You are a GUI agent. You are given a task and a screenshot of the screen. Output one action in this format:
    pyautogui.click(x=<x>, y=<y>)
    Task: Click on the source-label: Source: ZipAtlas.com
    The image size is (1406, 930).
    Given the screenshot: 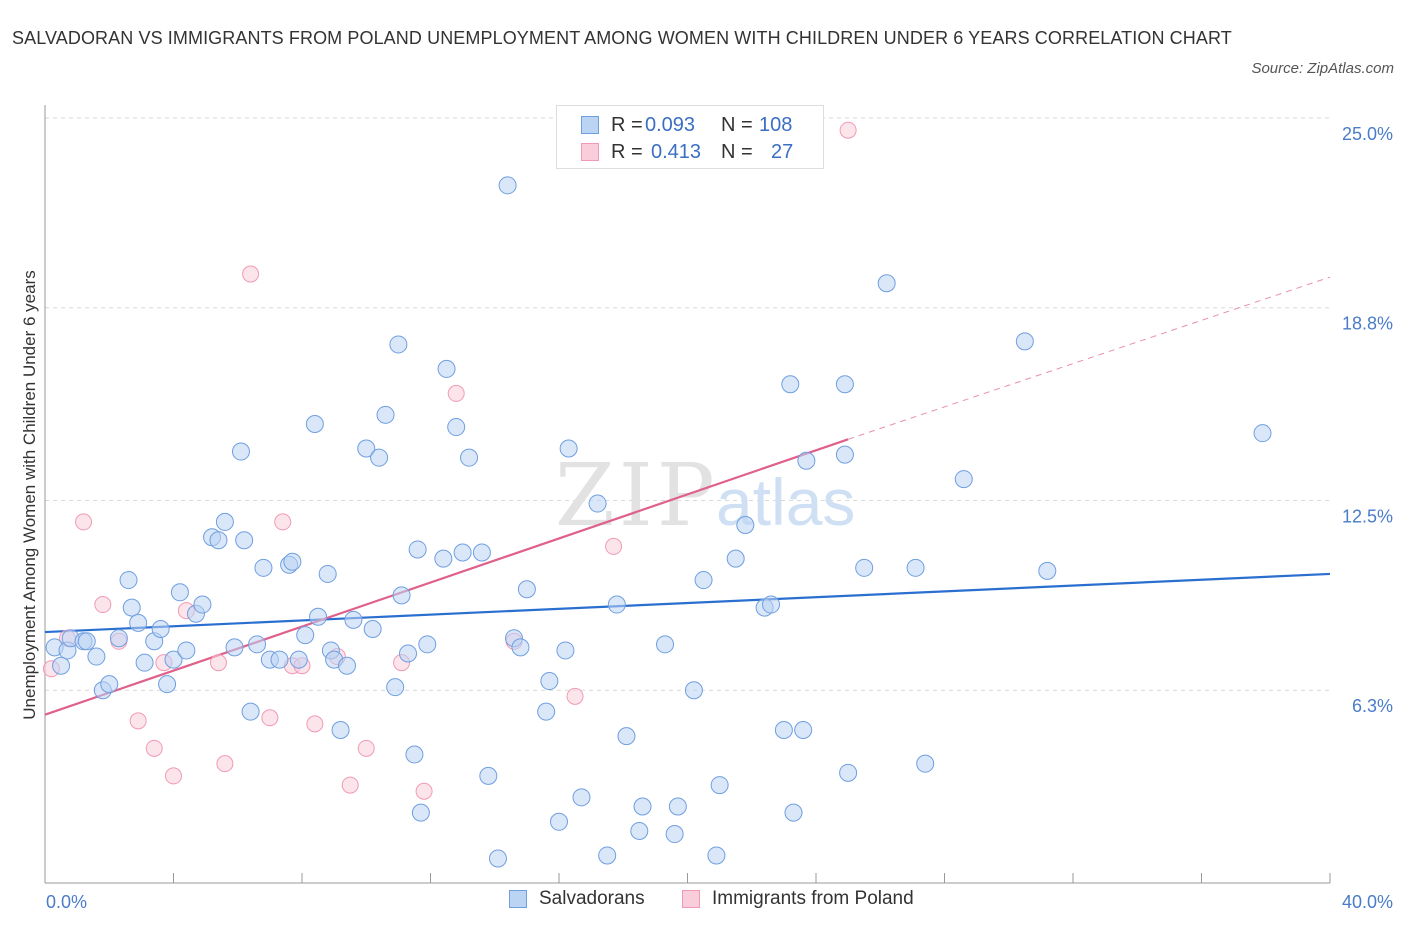 What is the action you would take?
    pyautogui.click(x=1322, y=68)
    